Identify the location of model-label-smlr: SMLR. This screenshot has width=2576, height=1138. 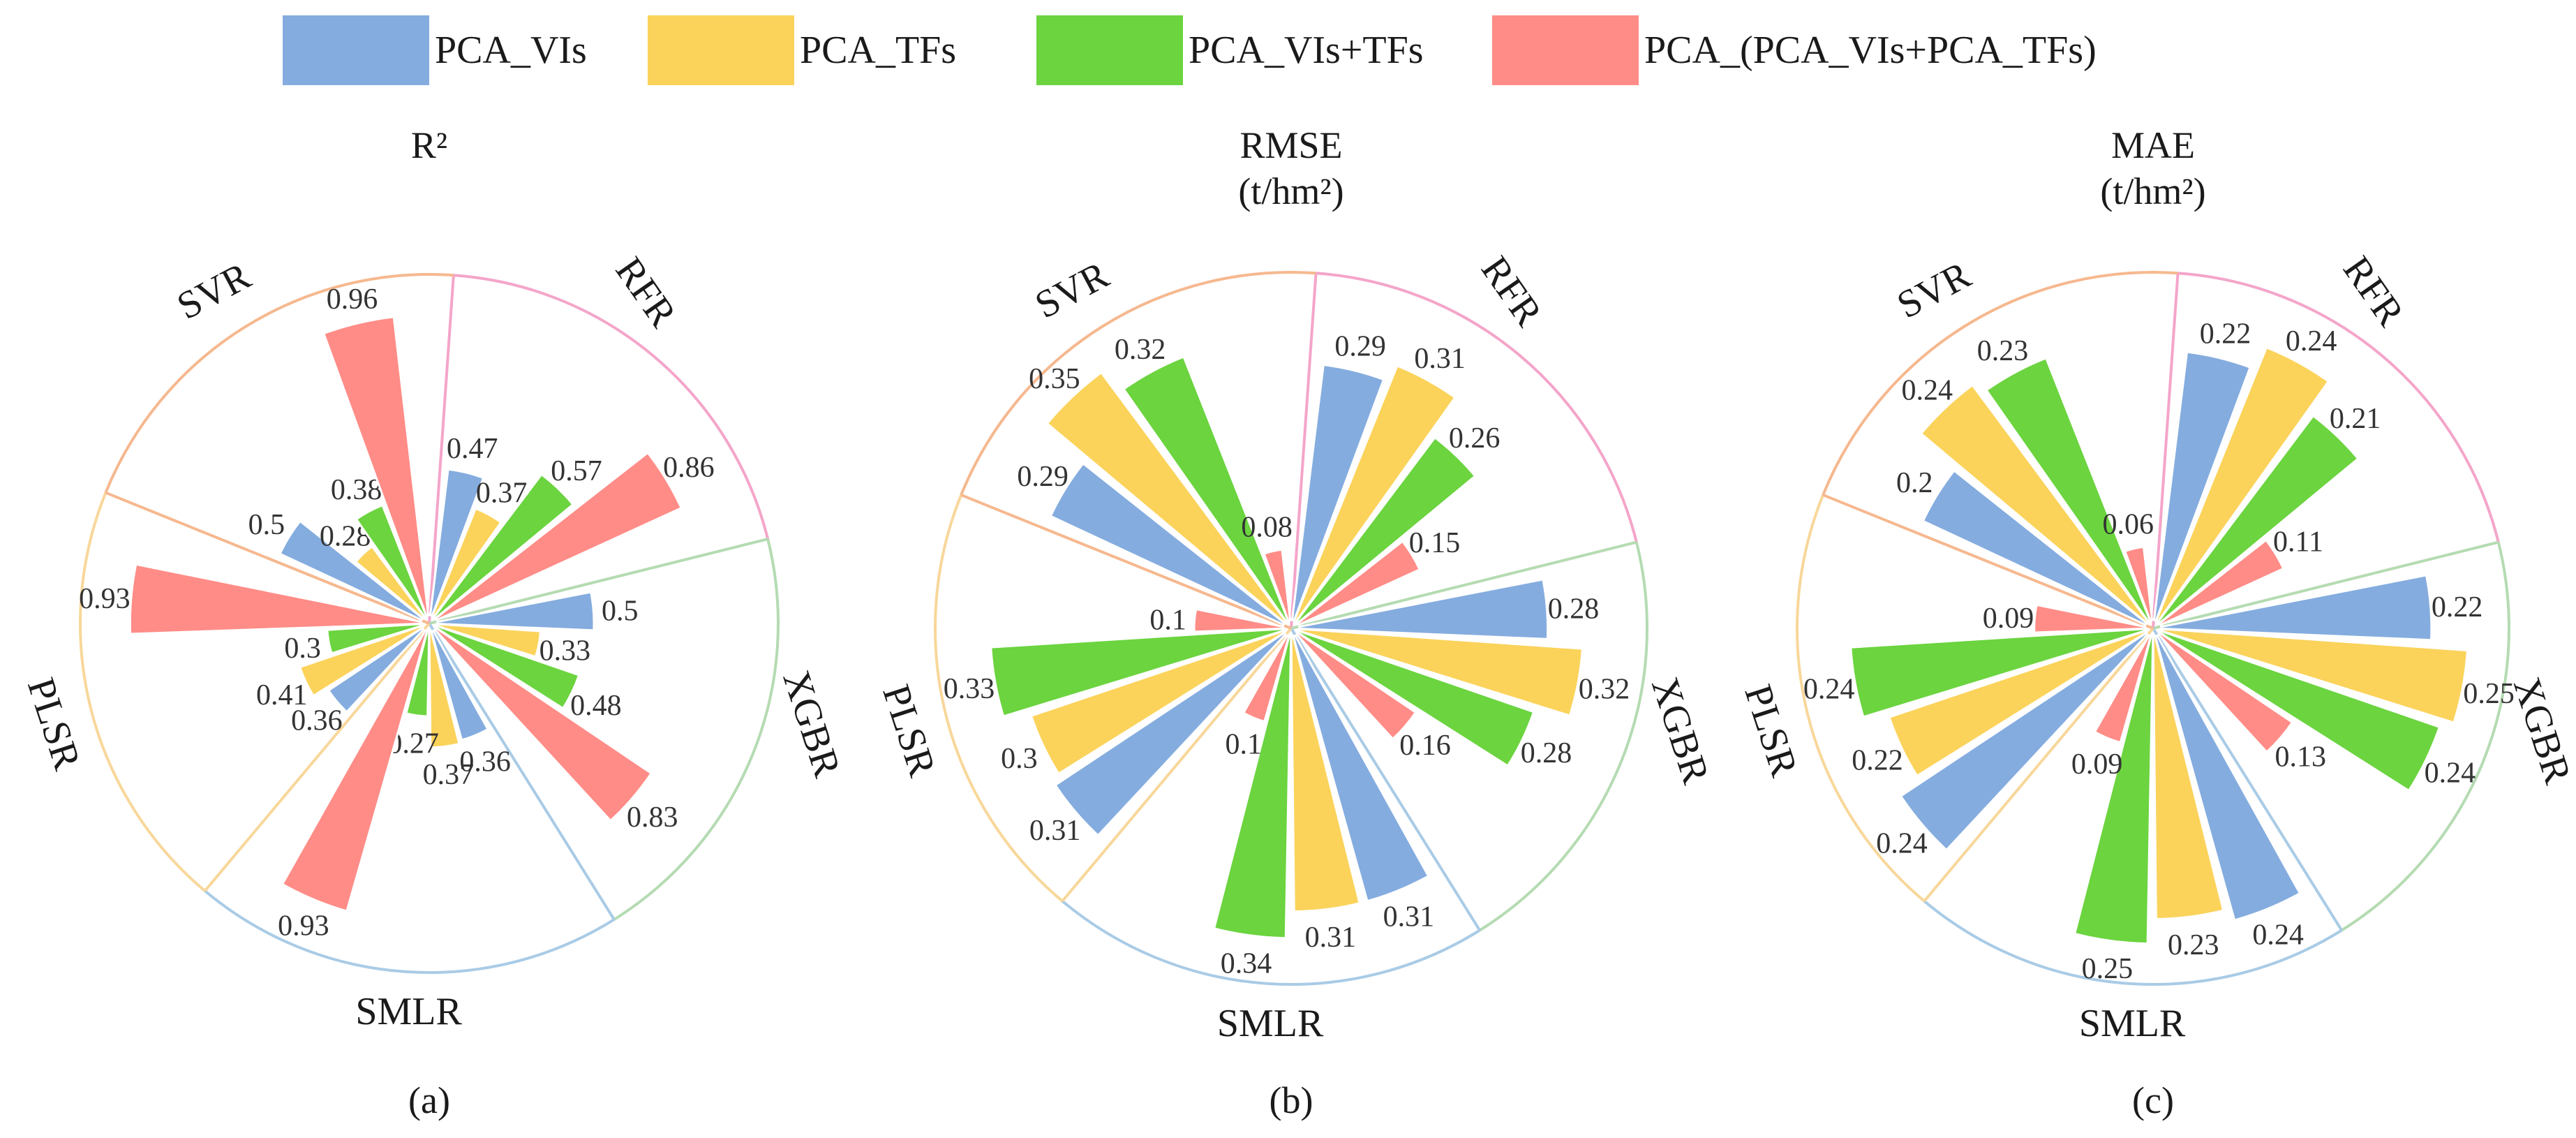
(409, 1011).